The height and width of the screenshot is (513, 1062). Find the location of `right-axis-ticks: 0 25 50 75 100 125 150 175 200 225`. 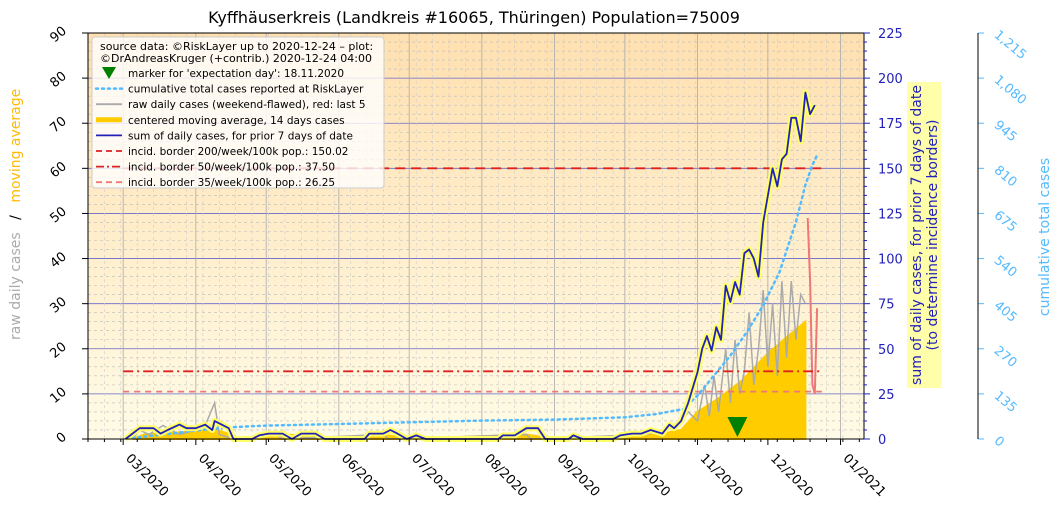

right-axis-ticks: 0 25 50 75 100 125 150 175 200 225 is located at coordinates (883, 237).